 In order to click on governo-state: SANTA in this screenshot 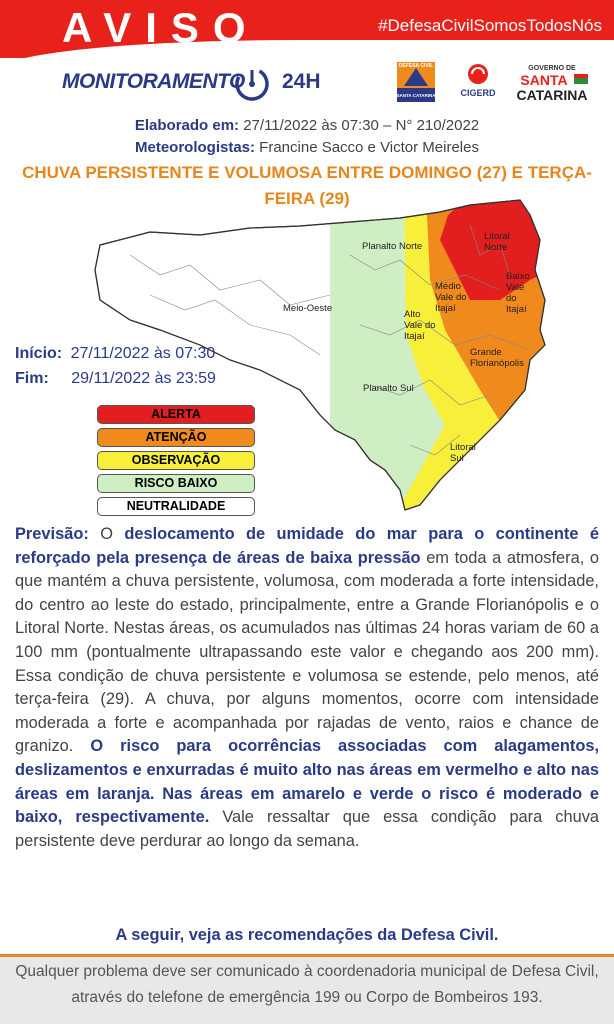, I will do `click(543, 80)`.